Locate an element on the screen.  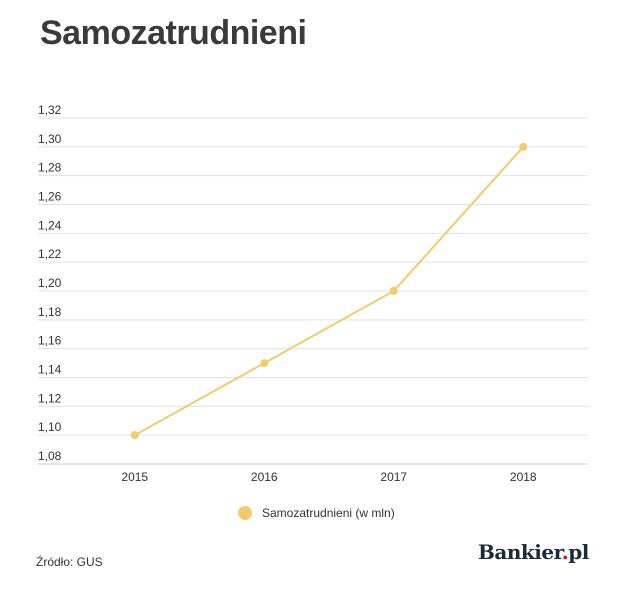
y-tick-label: 1,08 is located at coordinates (50, 456).